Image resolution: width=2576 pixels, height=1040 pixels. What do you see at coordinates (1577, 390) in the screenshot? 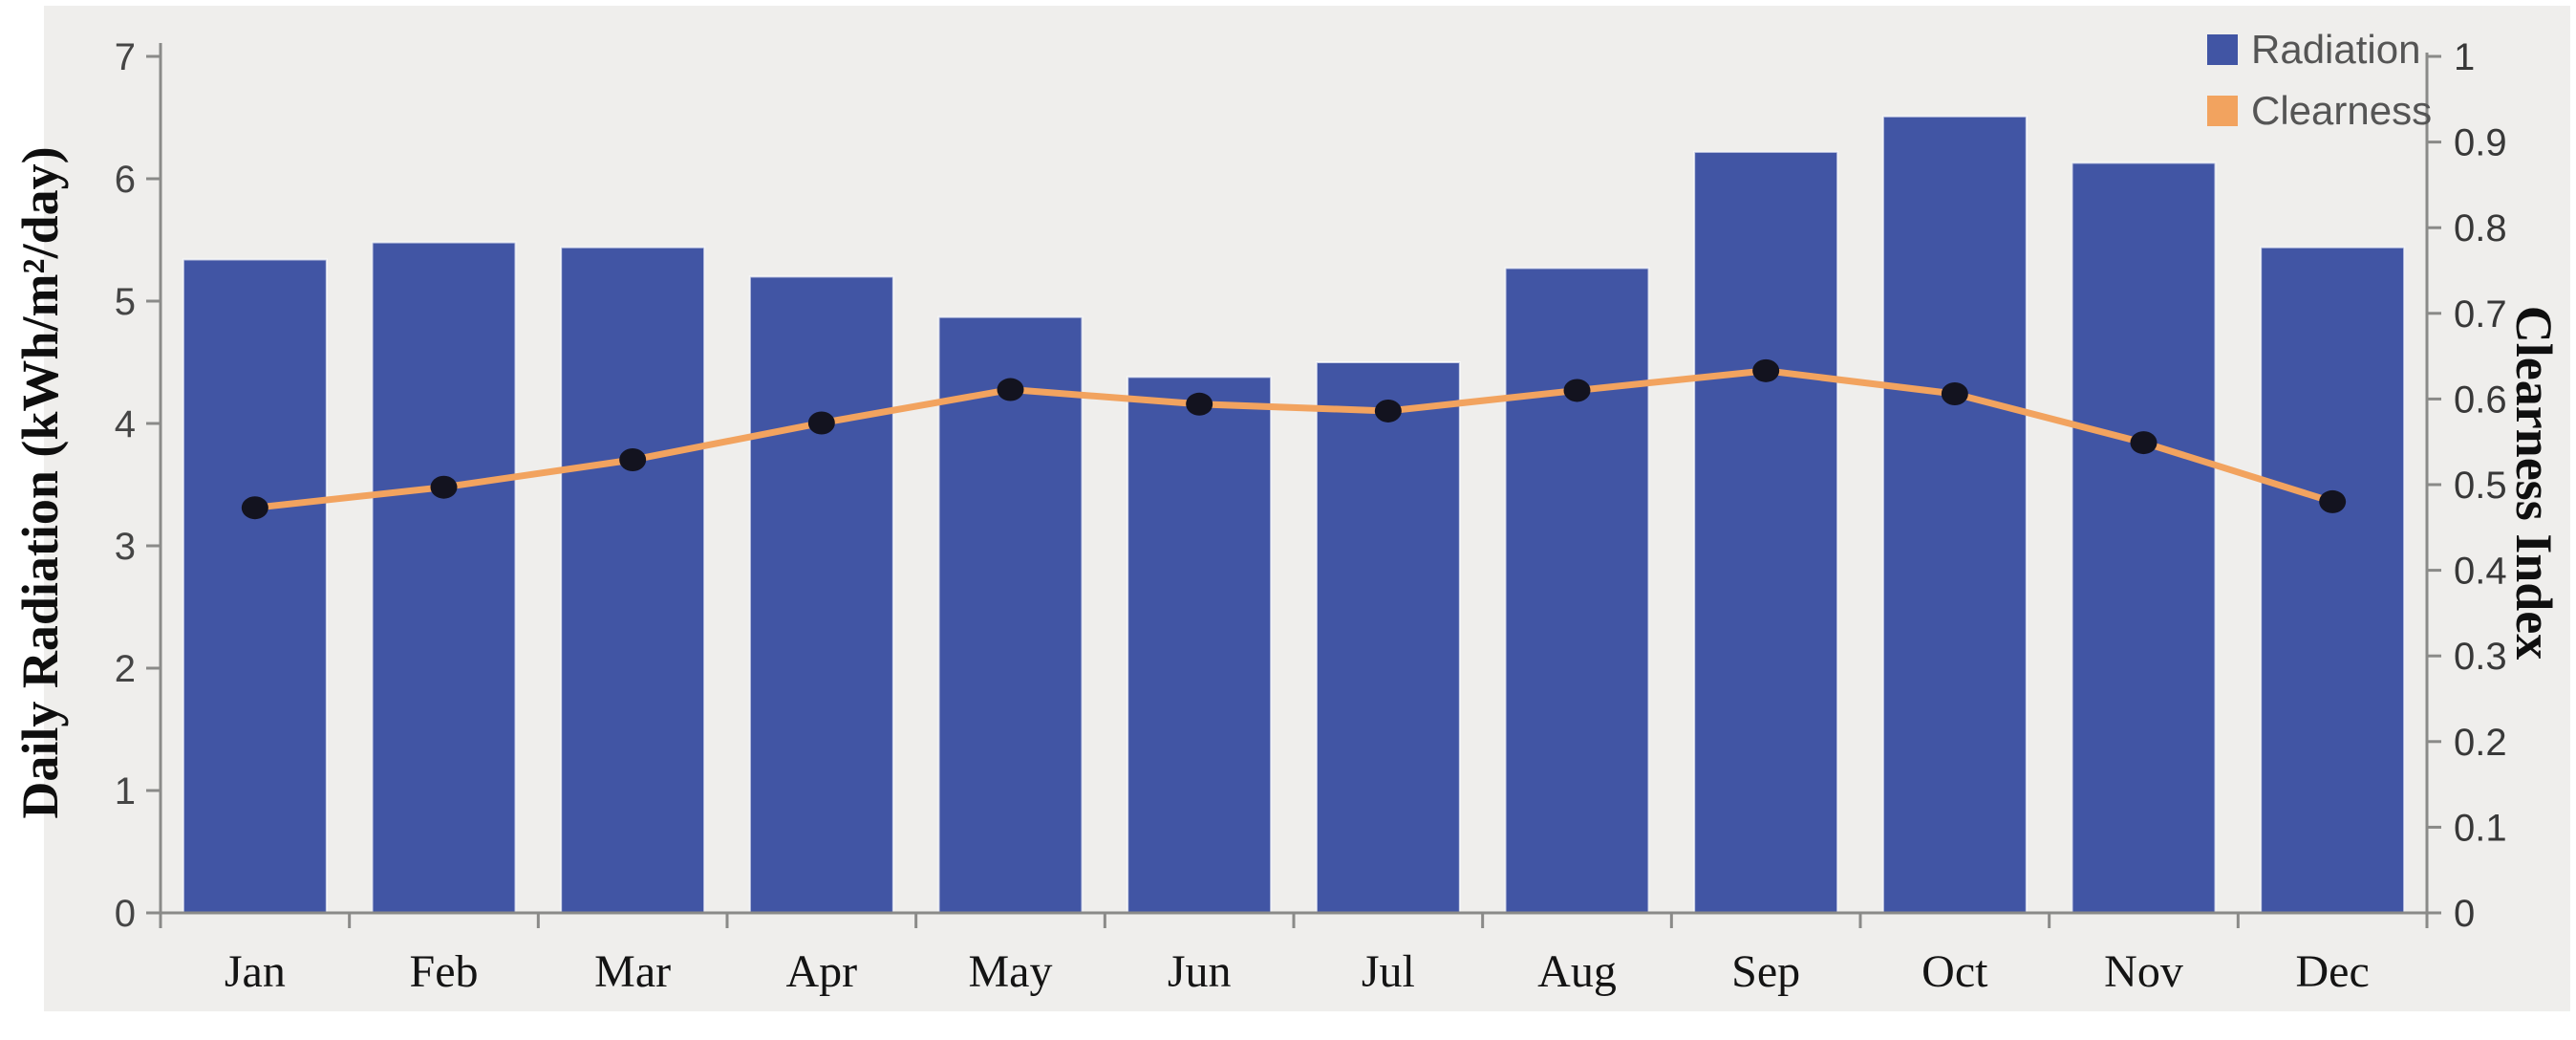
I see `clearness-point-Aug` at bounding box center [1577, 390].